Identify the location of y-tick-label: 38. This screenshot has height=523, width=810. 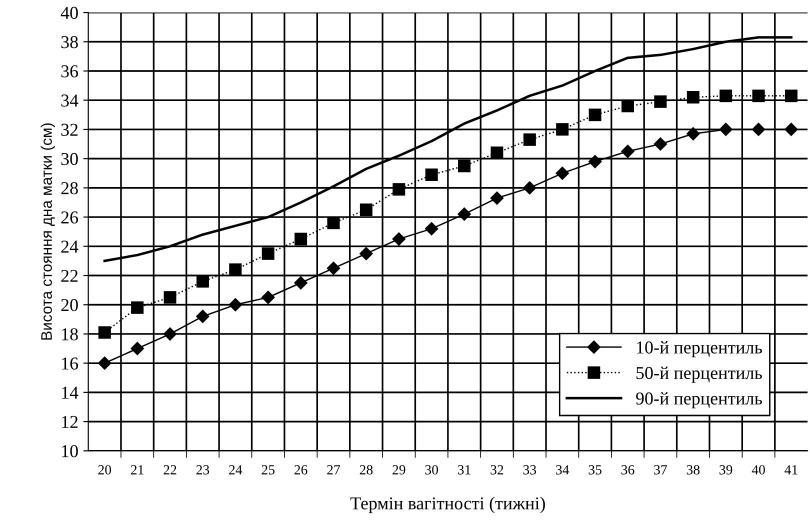
(69, 42).